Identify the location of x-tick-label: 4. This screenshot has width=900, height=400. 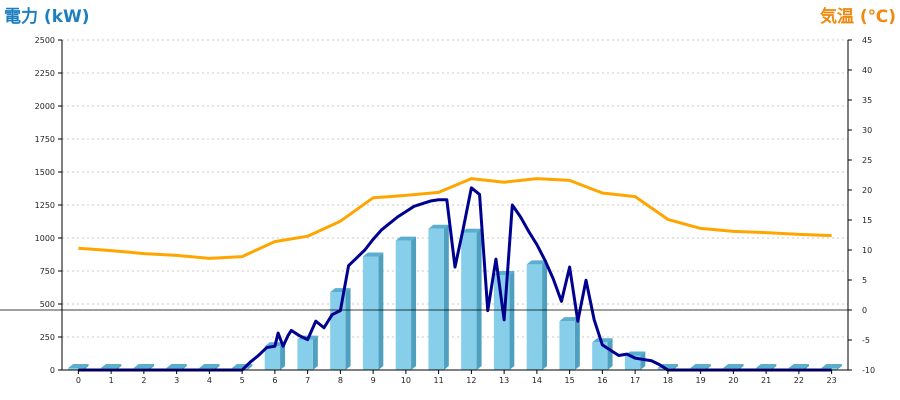
(209, 380).